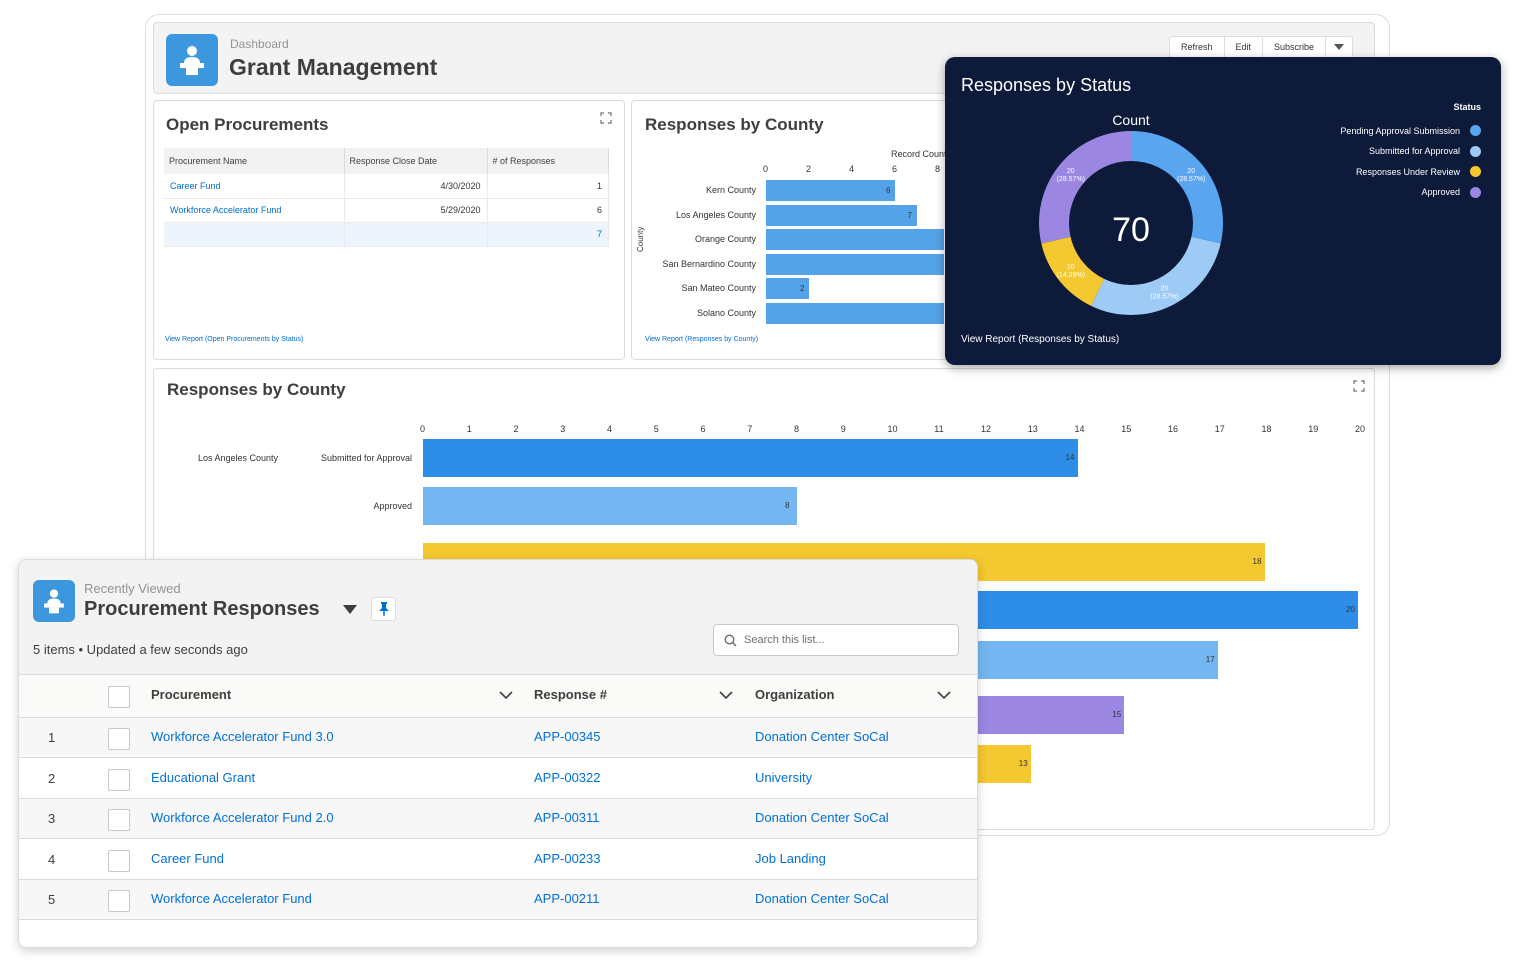  I want to click on column-header-procurement-name: Procurement Name, so click(254, 161).